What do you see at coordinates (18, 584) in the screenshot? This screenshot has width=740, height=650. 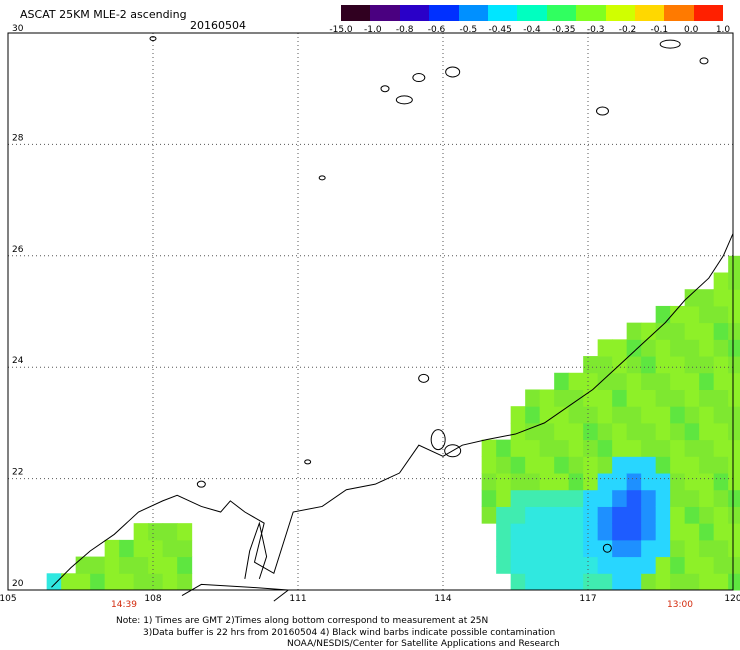 I see `lat-label: 20` at bounding box center [18, 584].